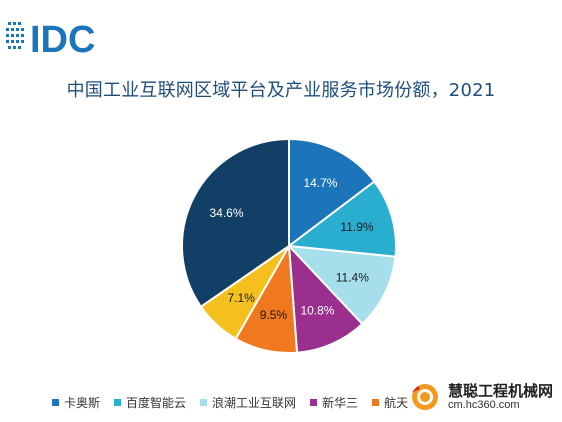 This screenshot has height=422, width=562. I want to click on idc-logo-graphic: IDC, so click(50, 40).